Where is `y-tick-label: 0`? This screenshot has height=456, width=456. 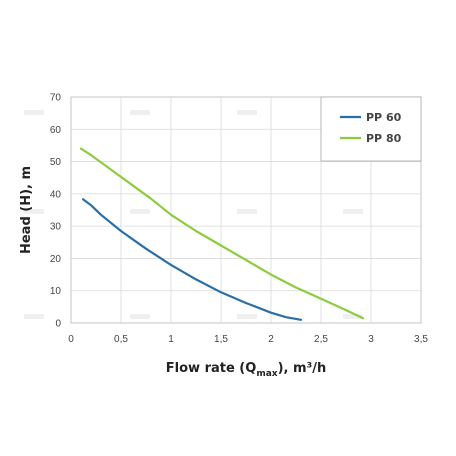 y-tick-label: 0 is located at coordinates (58, 324).